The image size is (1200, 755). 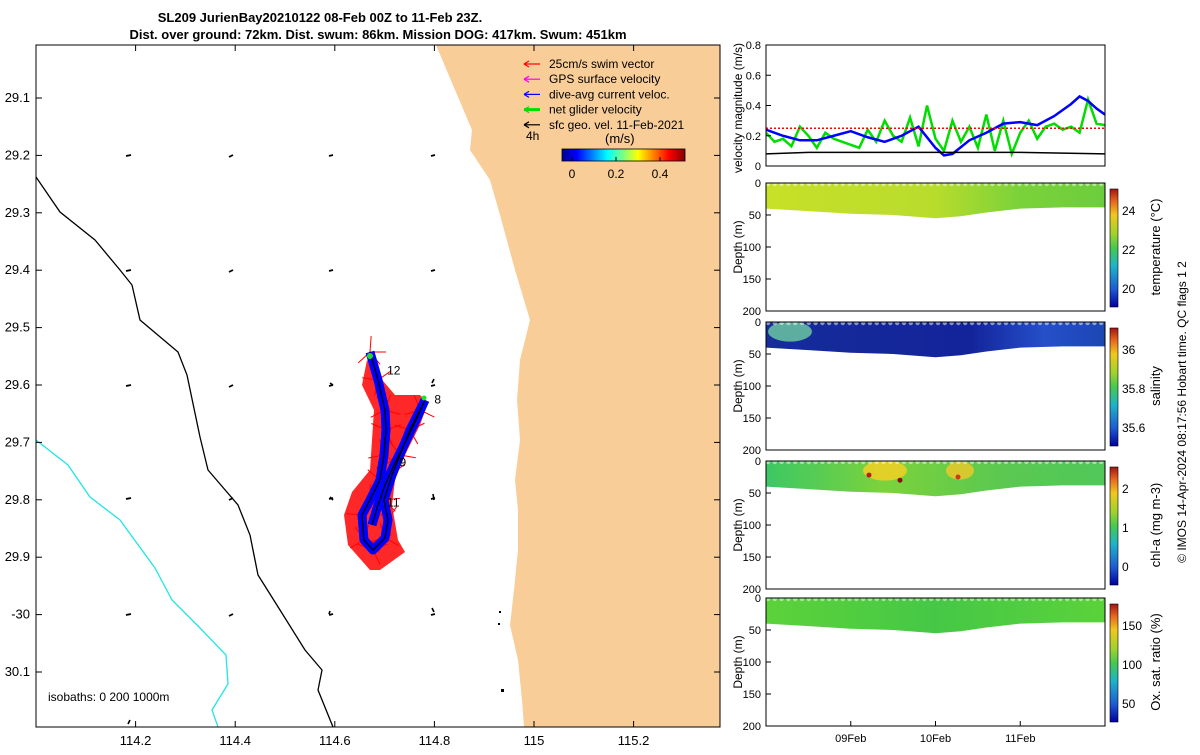 I want to click on map-x-tick-label: 114.2, so click(x=136, y=740).